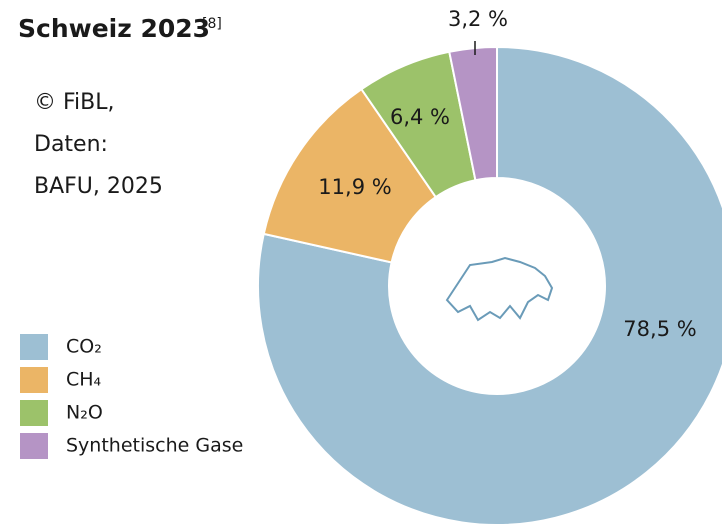 This screenshot has height=530, width=722. I want to click on map-outline, so click(499, 289).